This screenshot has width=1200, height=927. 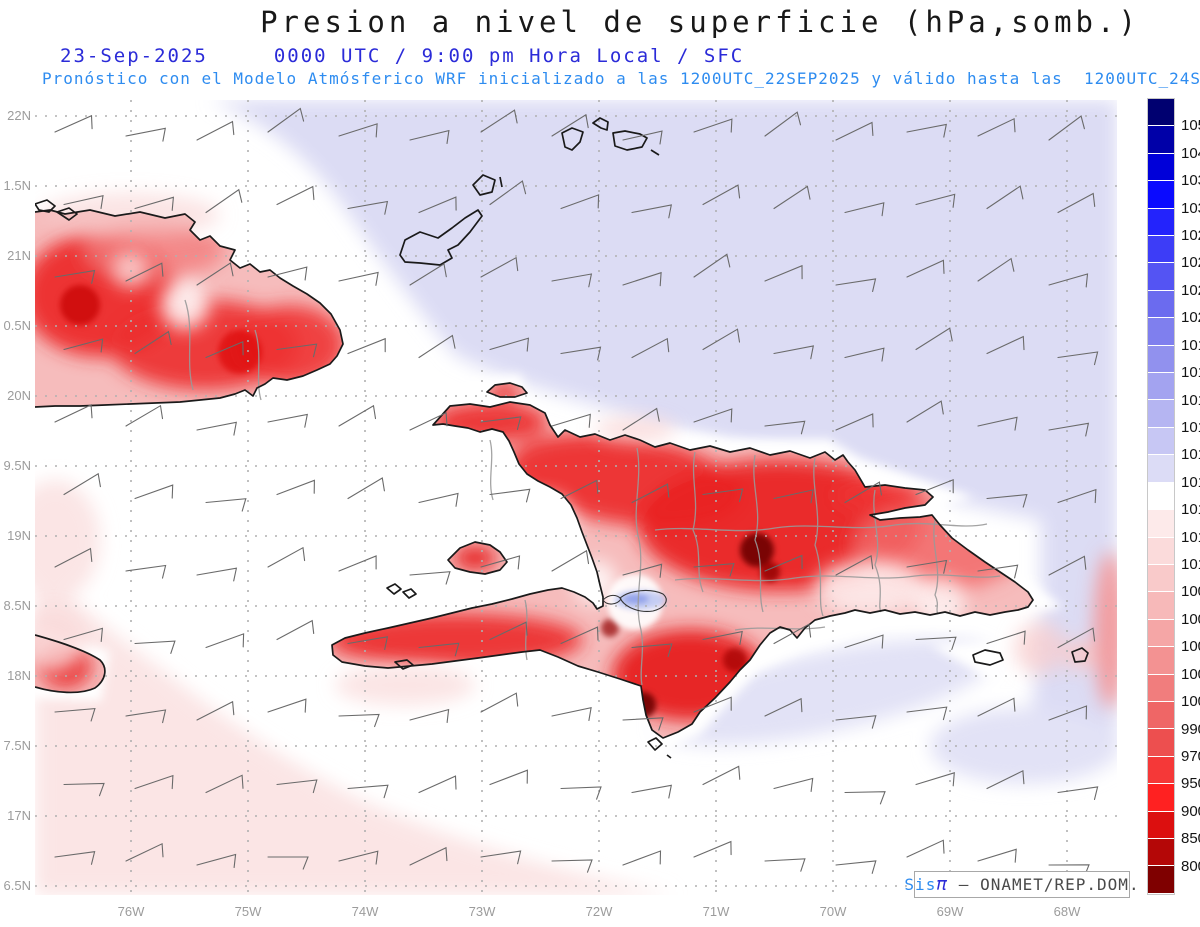 What do you see at coordinates (131, 911) in the screenshot?
I see `lon-label: 76W` at bounding box center [131, 911].